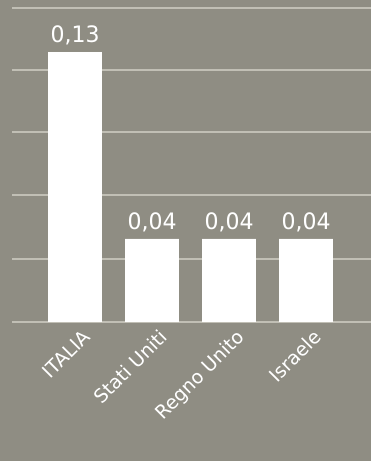 The height and width of the screenshot is (461, 371). Describe the element at coordinates (75, 35) in the screenshot. I see `value-label: 0,13` at that location.